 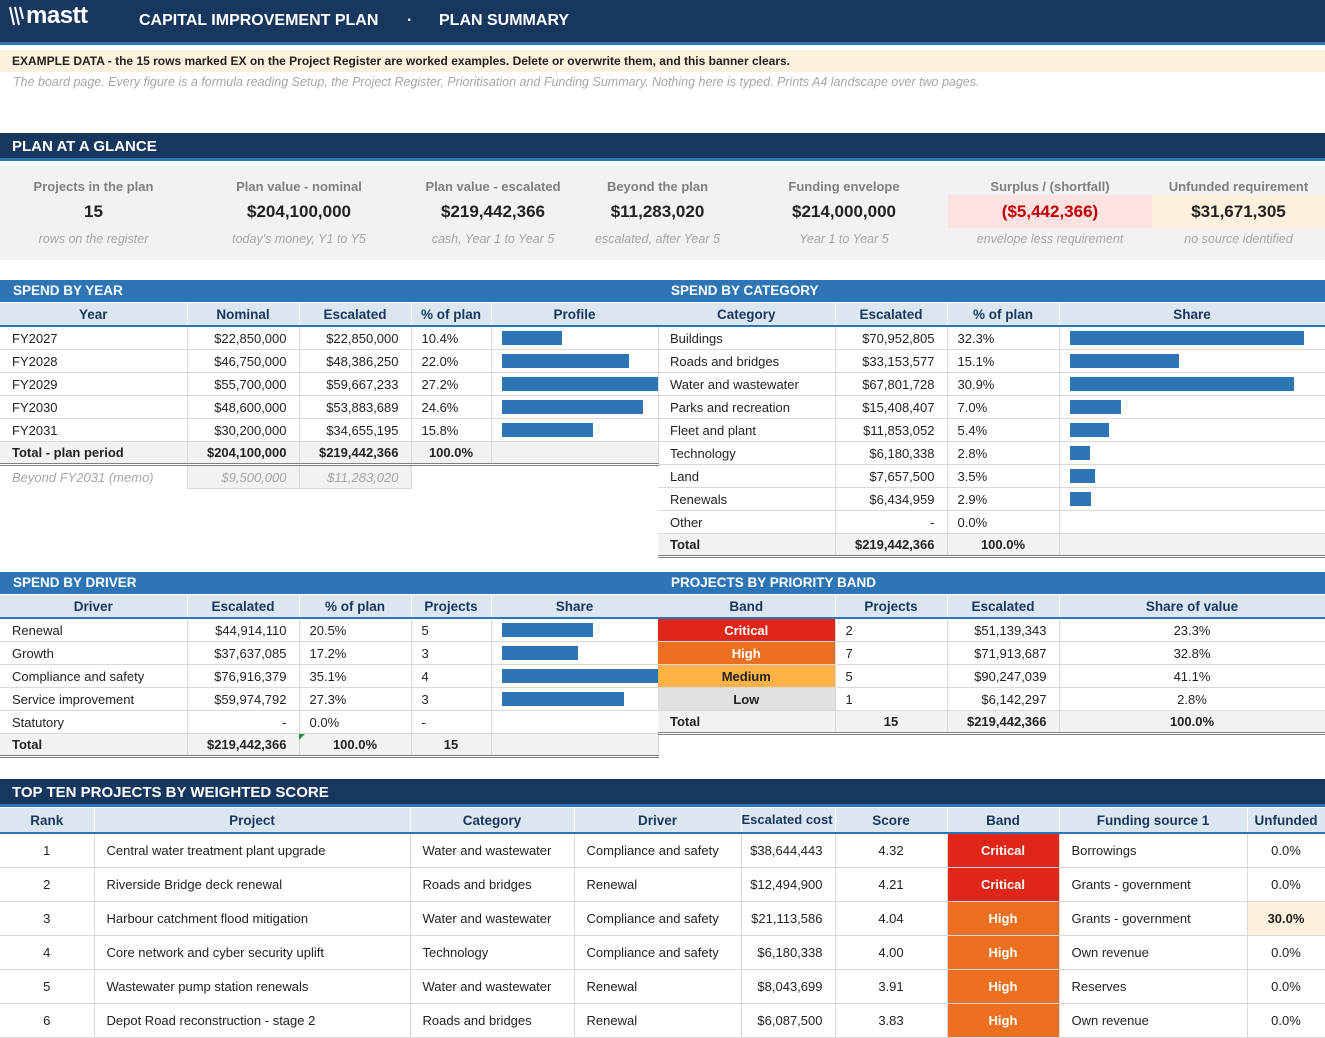 What do you see at coordinates (891, 522) in the screenshot?
I see `table-cell: -` at bounding box center [891, 522].